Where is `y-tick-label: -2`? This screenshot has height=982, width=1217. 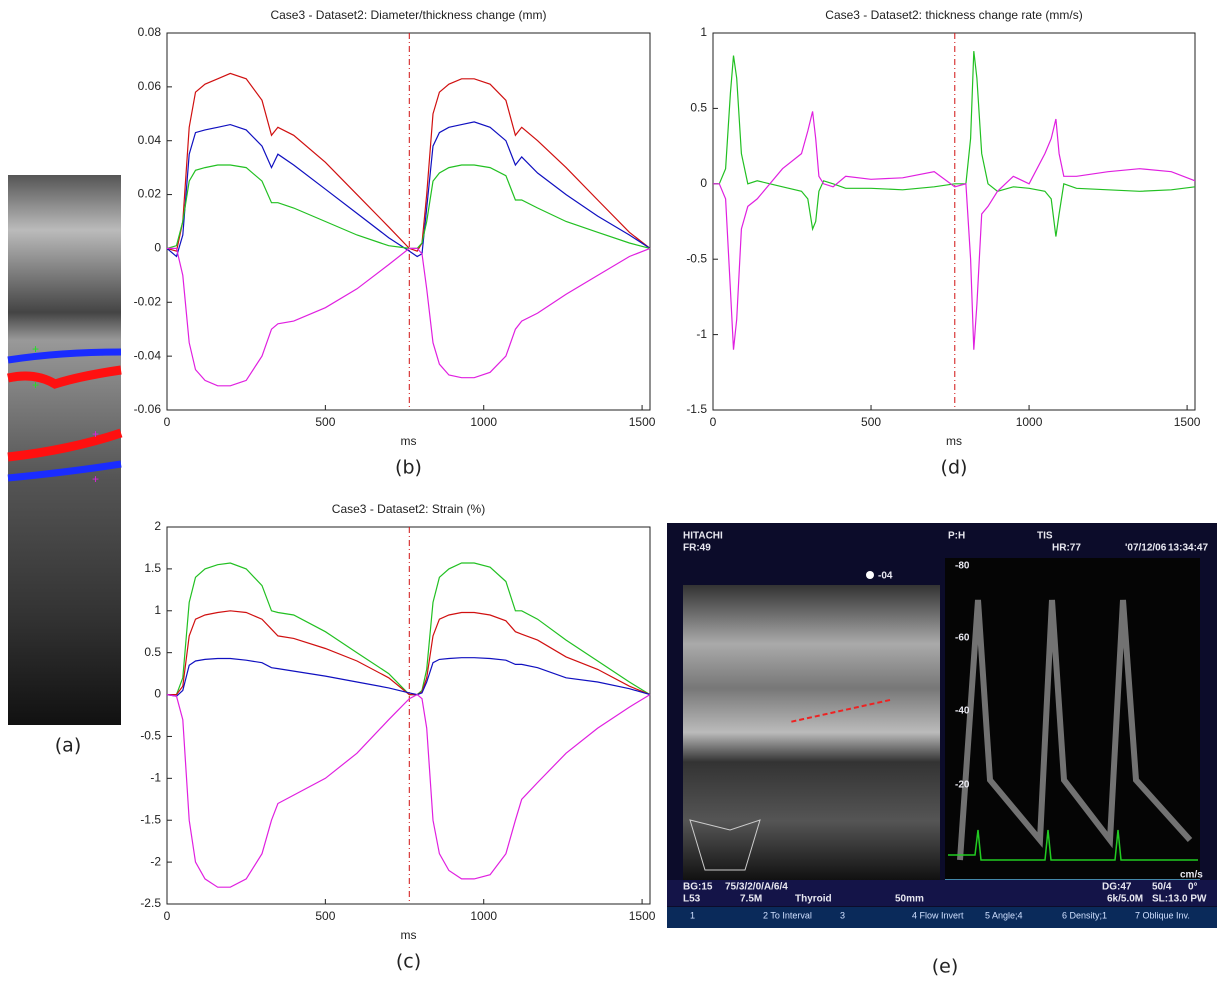
y-tick-label: -2 is located at coordinates (155, 861).